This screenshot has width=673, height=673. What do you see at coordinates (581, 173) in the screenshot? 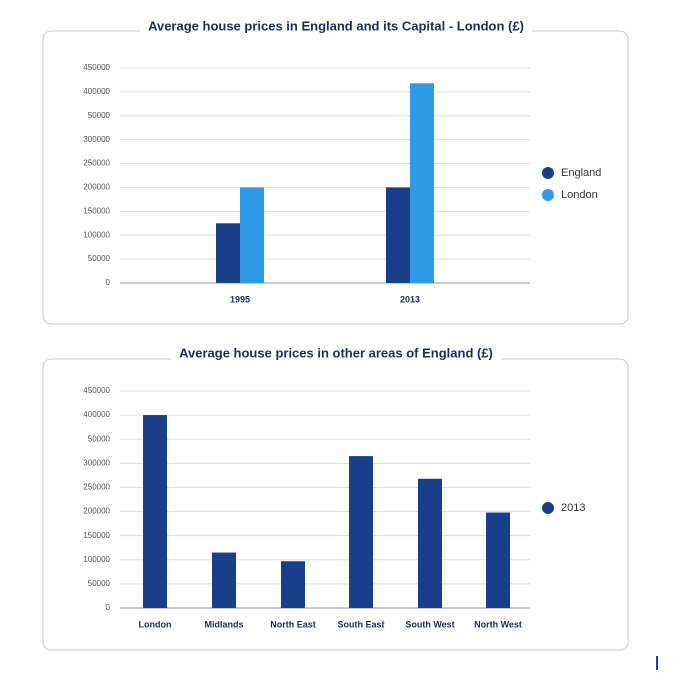
I see `legend-label: England` at bounding box center [581, 173].